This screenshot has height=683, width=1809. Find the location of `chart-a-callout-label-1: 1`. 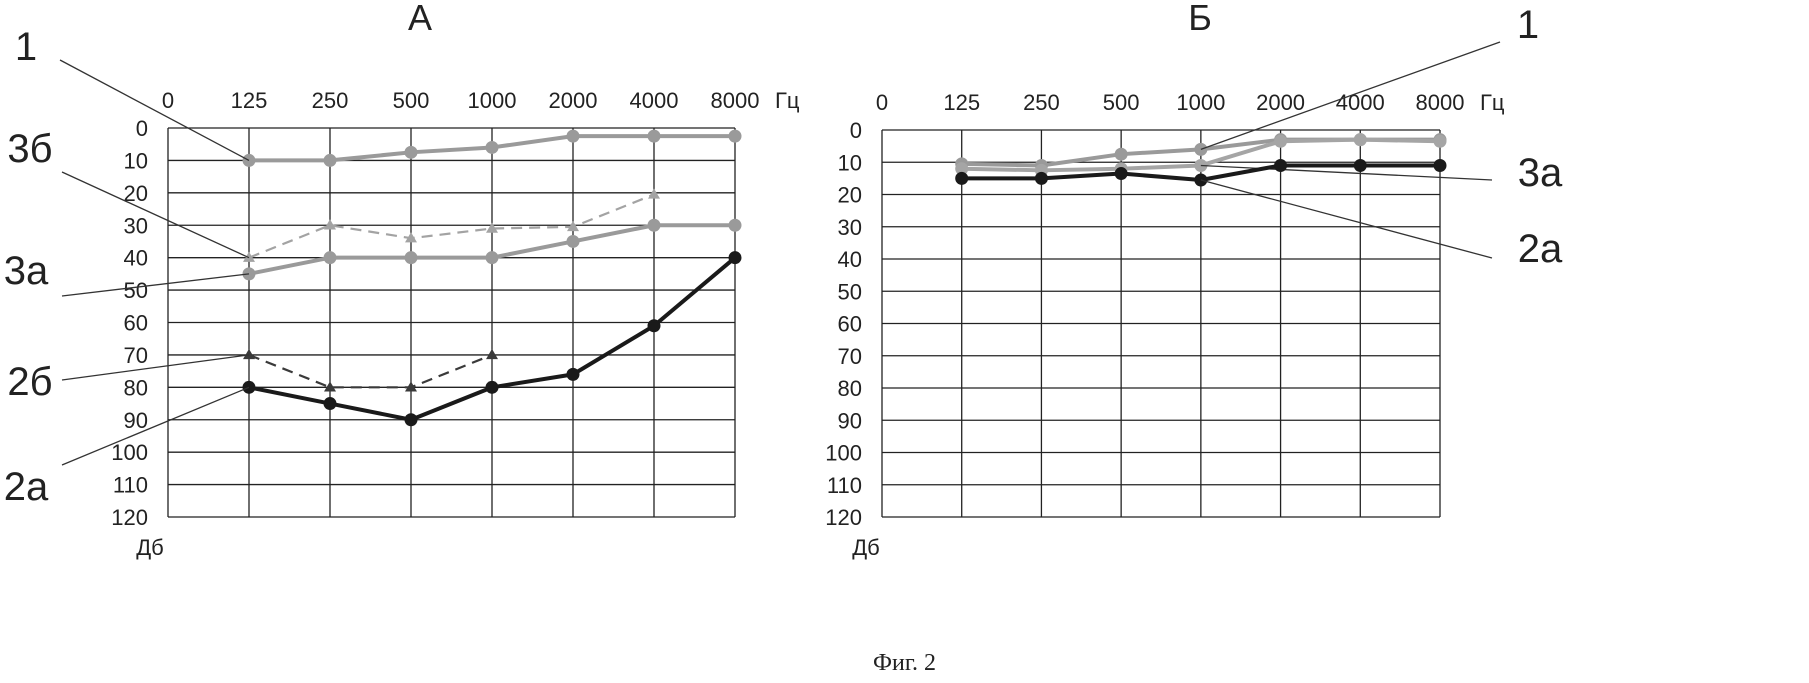

chart-a-callout-label-1: 1 is located at coordinates (26, 47).